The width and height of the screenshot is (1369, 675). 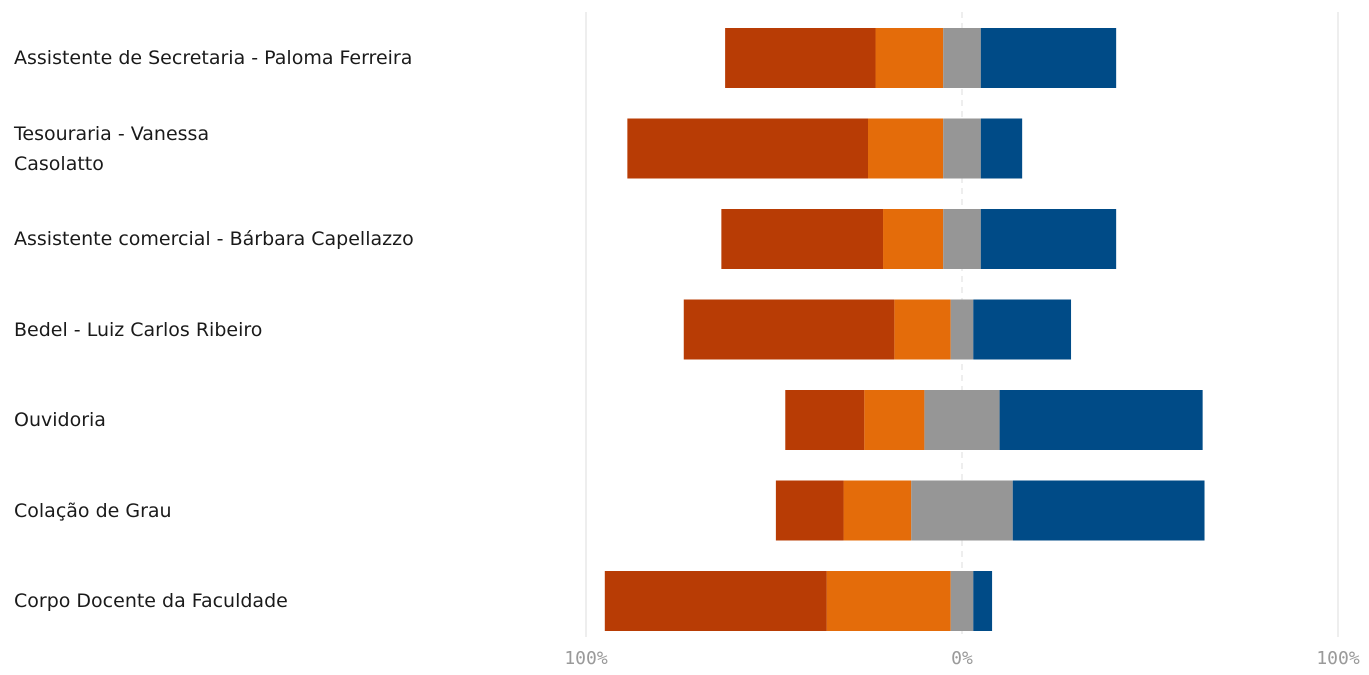 I want to click on category-label-1: Tesouraria - Vanessa Casolatto, so click(x=112, y=148).